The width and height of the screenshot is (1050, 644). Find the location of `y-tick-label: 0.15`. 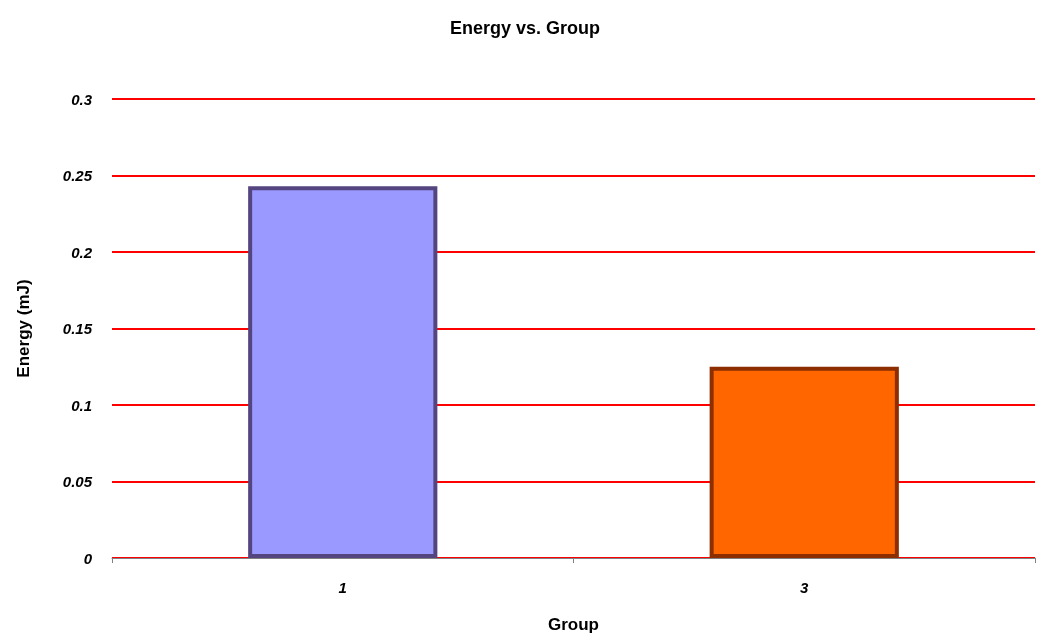

y-tick-label: 0.15 is located at coordinates (77, 328).